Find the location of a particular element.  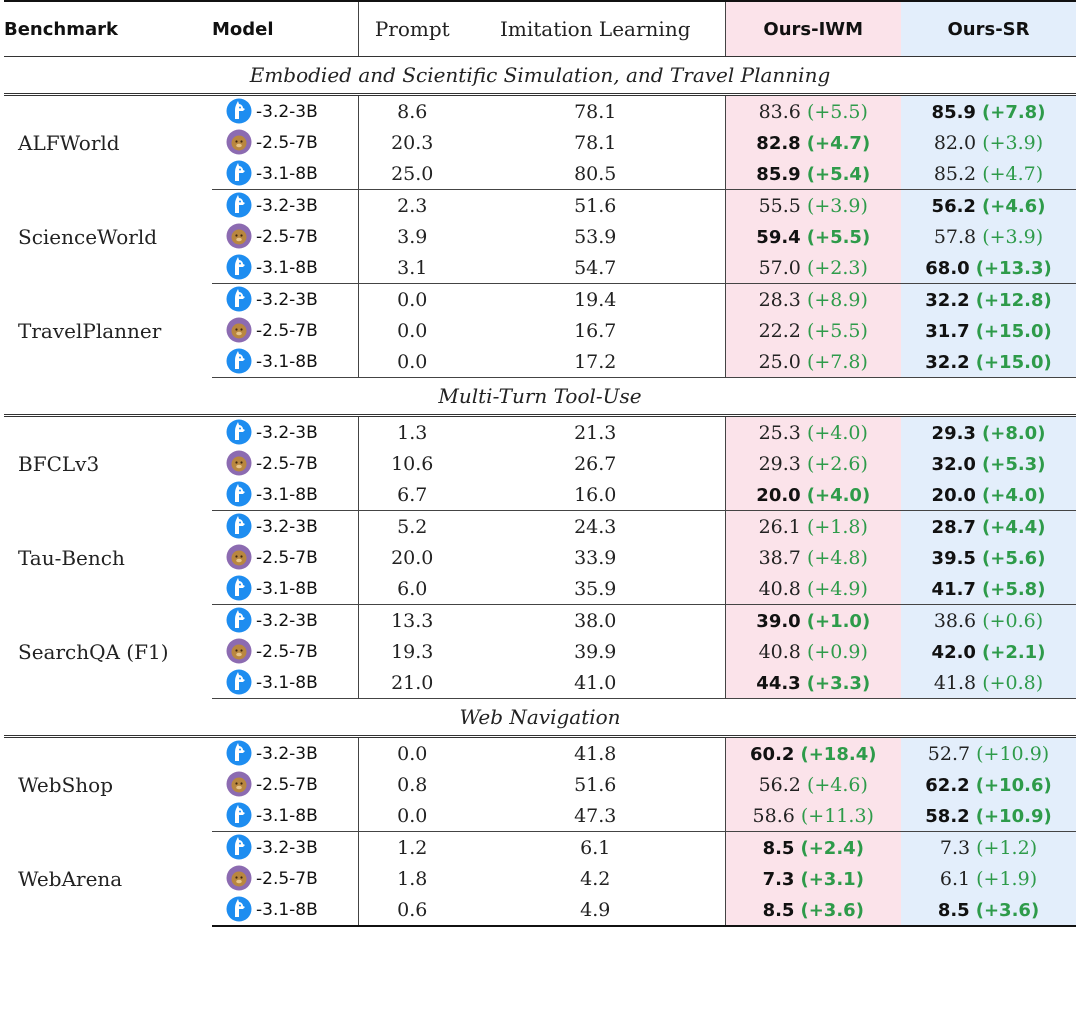

ours-iwm-cell: 25.0 (+7.8) is located at coordinates (813, 362).